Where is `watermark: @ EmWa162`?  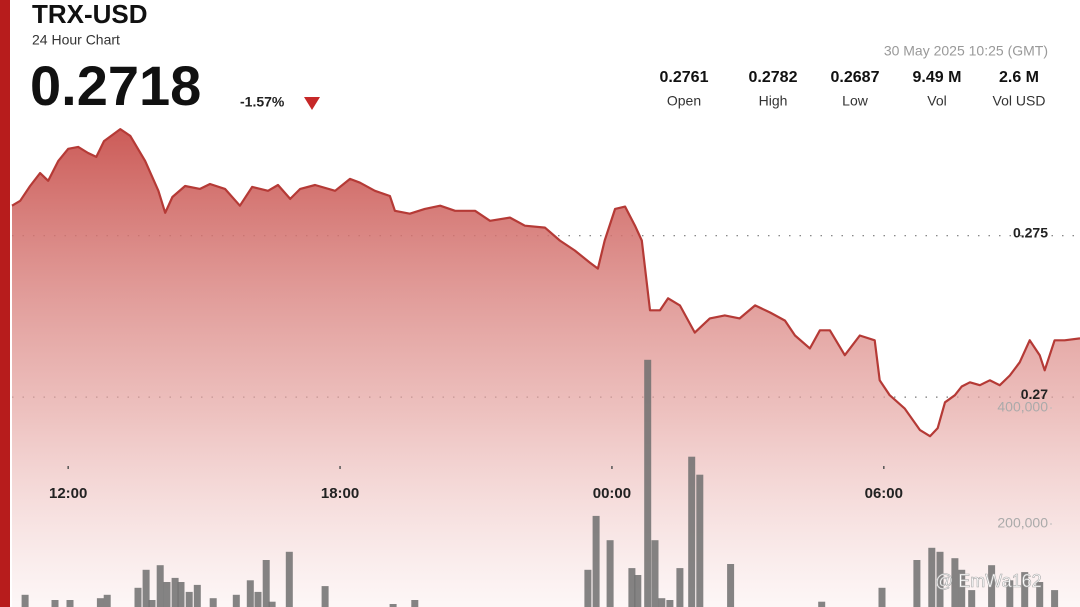 watermark: @ EmWa162 is located at coordinates (988, 581).